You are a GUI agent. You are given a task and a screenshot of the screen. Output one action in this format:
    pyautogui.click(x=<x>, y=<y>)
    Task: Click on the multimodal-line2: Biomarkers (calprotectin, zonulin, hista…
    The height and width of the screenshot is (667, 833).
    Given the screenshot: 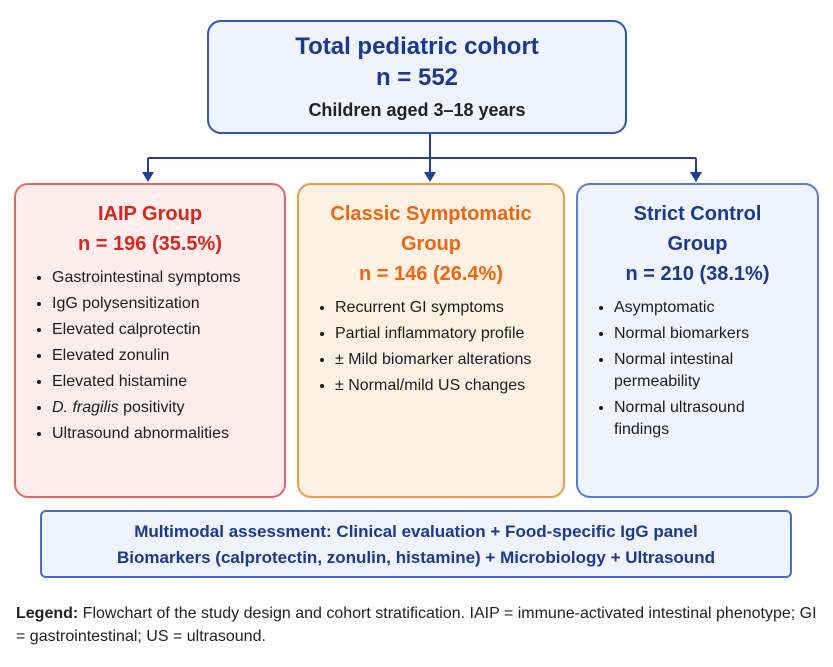 What is the action you would take?
    pyautogui.click(x=416, y=557)
    